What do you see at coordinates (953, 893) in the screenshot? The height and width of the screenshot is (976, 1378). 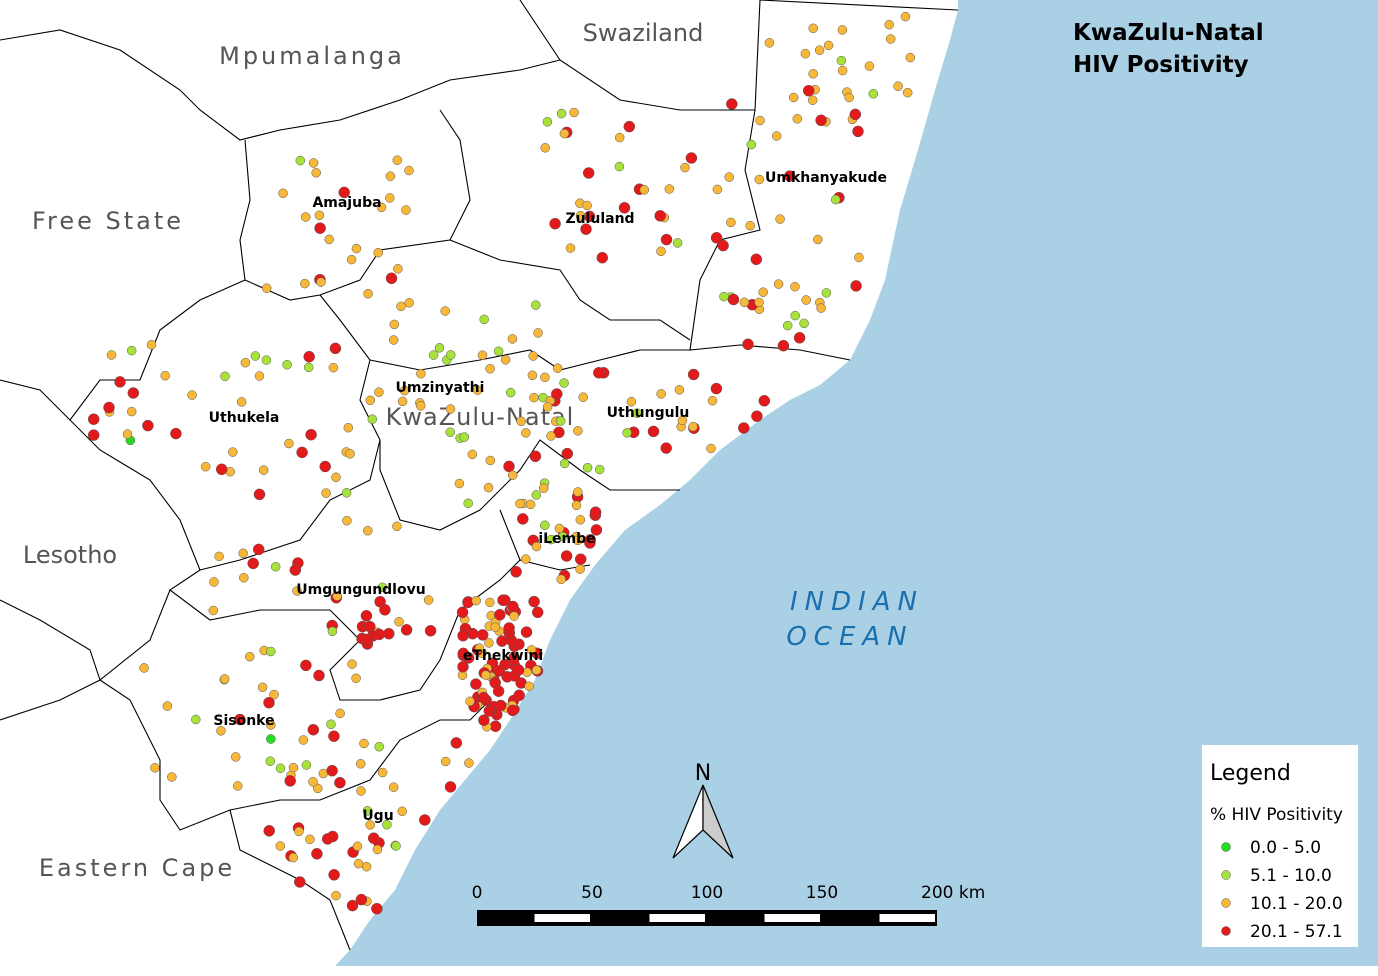 I see `scale-tick-label: 200 km` at bounding box center [953, 893].